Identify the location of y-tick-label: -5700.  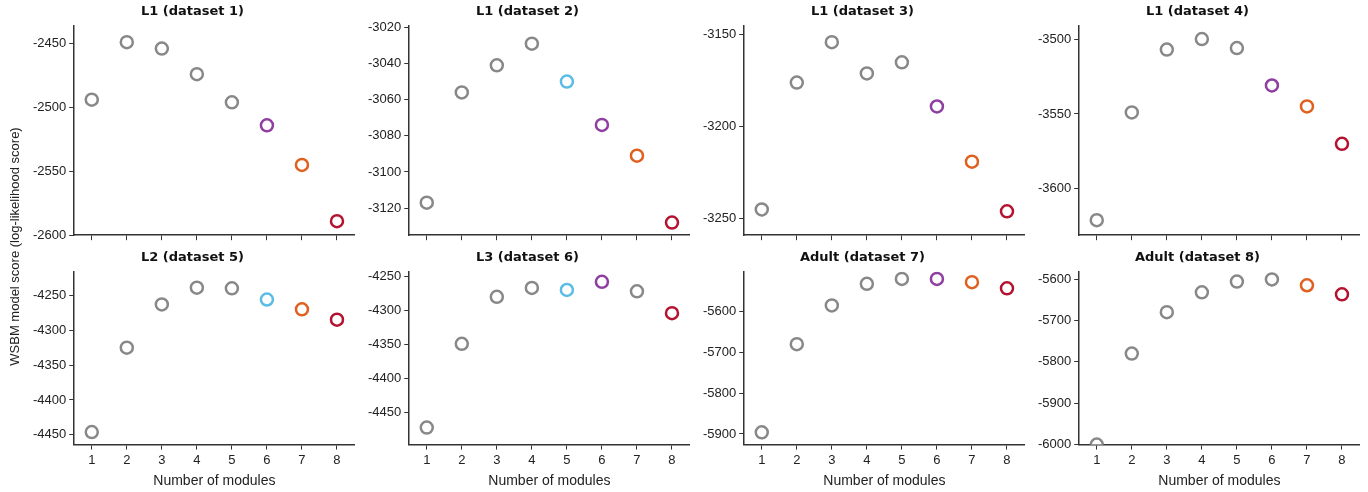
(720, 351).